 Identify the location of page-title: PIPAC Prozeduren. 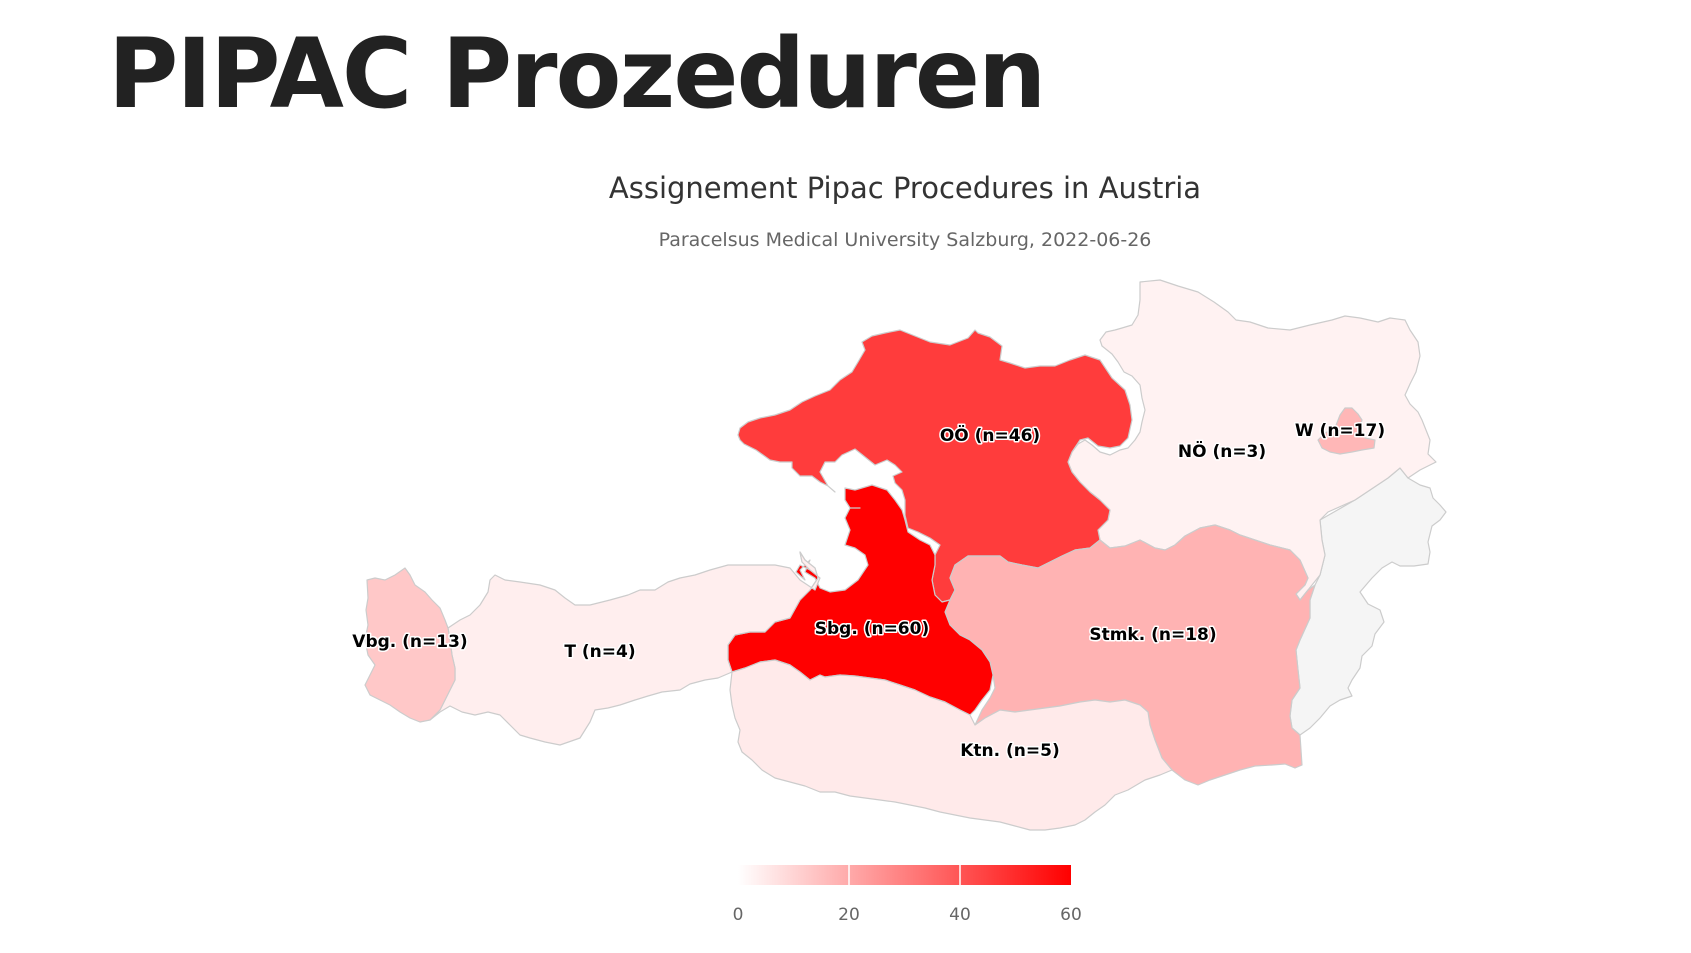
(577, 74).